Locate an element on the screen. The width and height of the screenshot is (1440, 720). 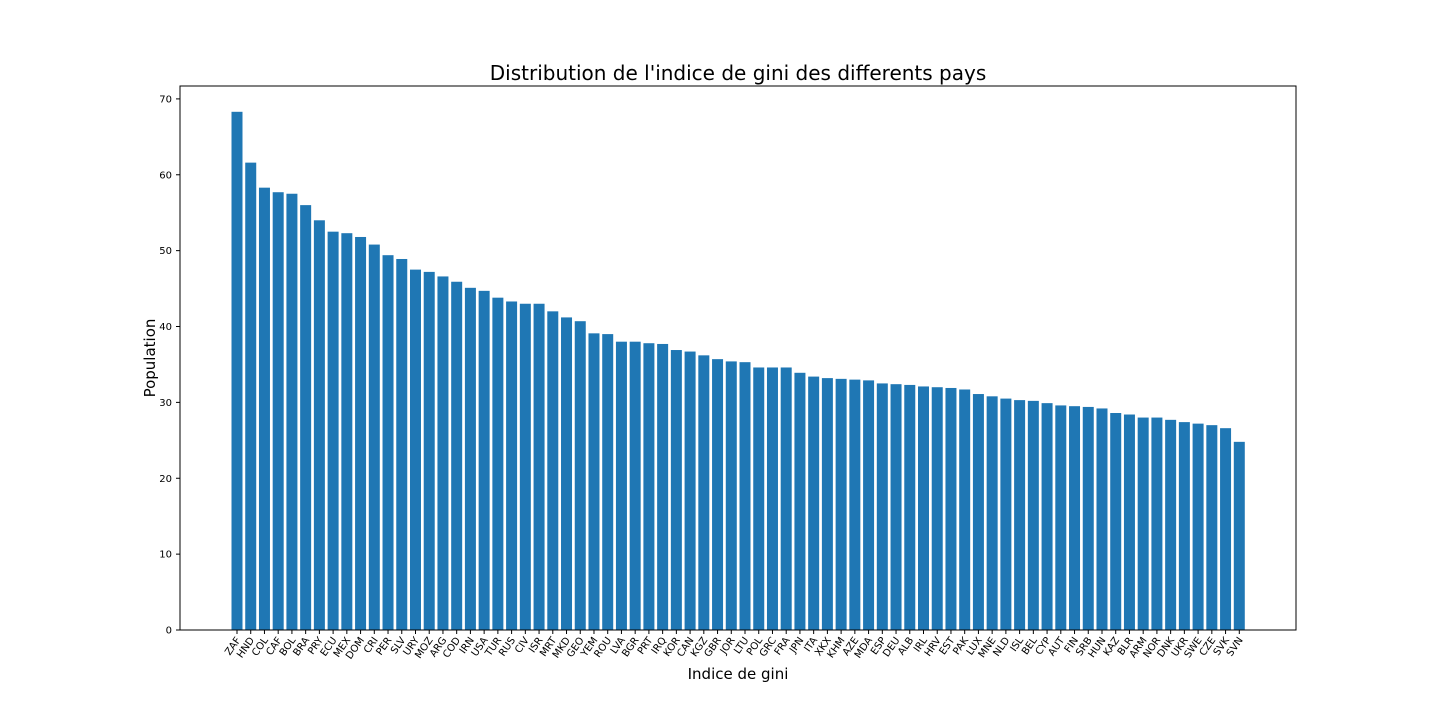
bar-blr is located at coordinates (1129, 522).